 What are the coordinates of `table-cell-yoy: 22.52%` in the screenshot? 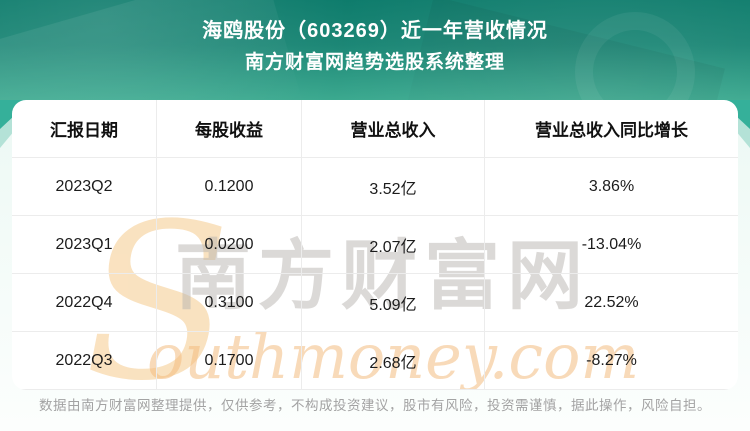 It's located at (611, 303).